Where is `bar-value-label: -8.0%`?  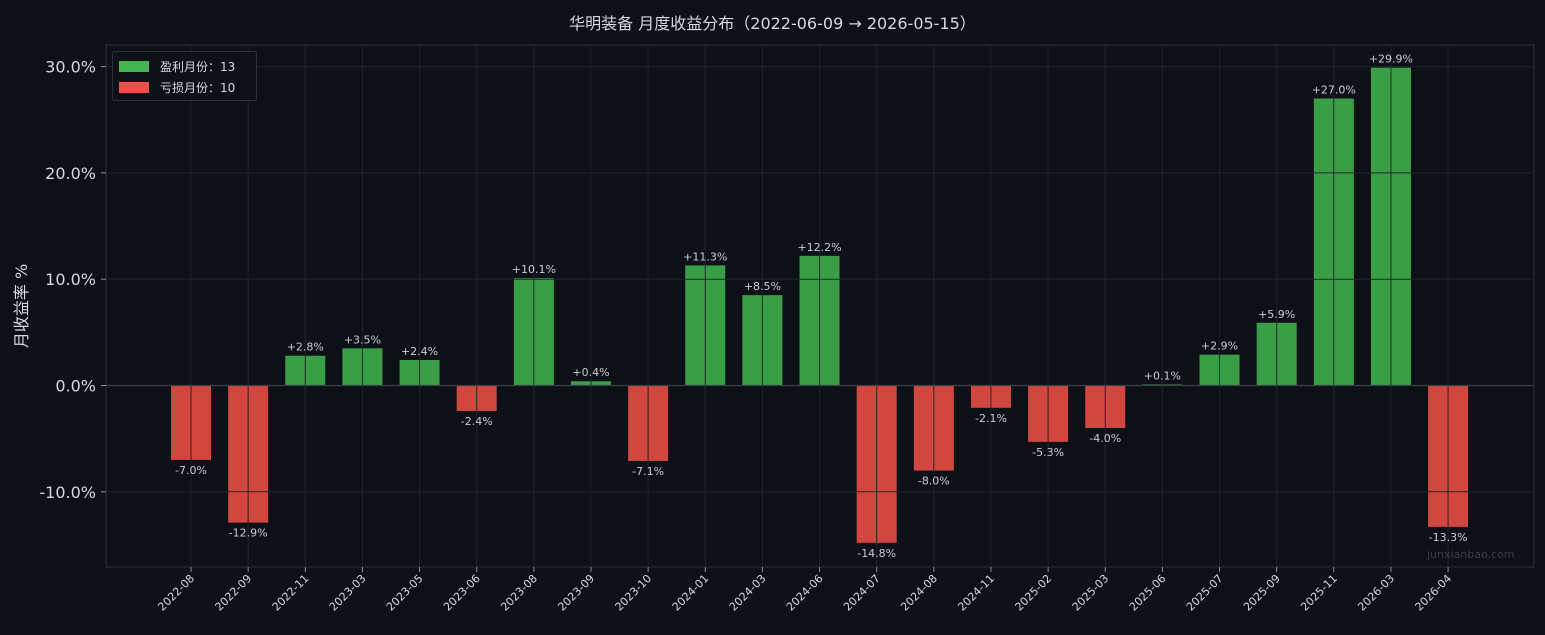
bar-value-label: -8.0% is located at coordinates (934, 481).